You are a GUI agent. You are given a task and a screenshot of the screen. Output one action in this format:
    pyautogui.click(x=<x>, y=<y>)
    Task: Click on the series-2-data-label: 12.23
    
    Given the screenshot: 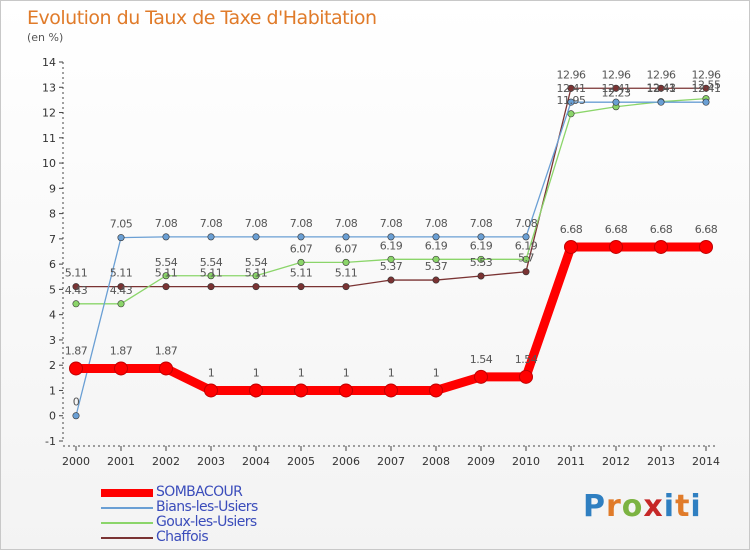 What is the action you would take?
    pyautogui.click(x=616, y=93)
    